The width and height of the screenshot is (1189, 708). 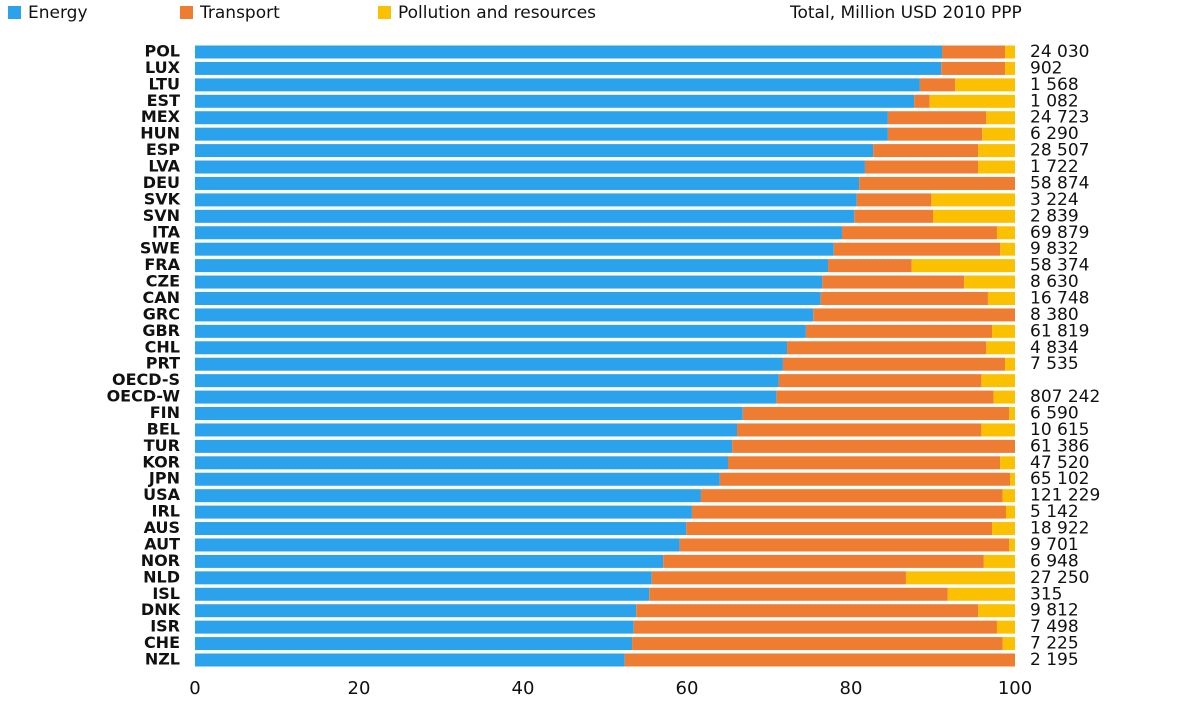 I want to click on category-label: USA, so click(x=162, y=494).